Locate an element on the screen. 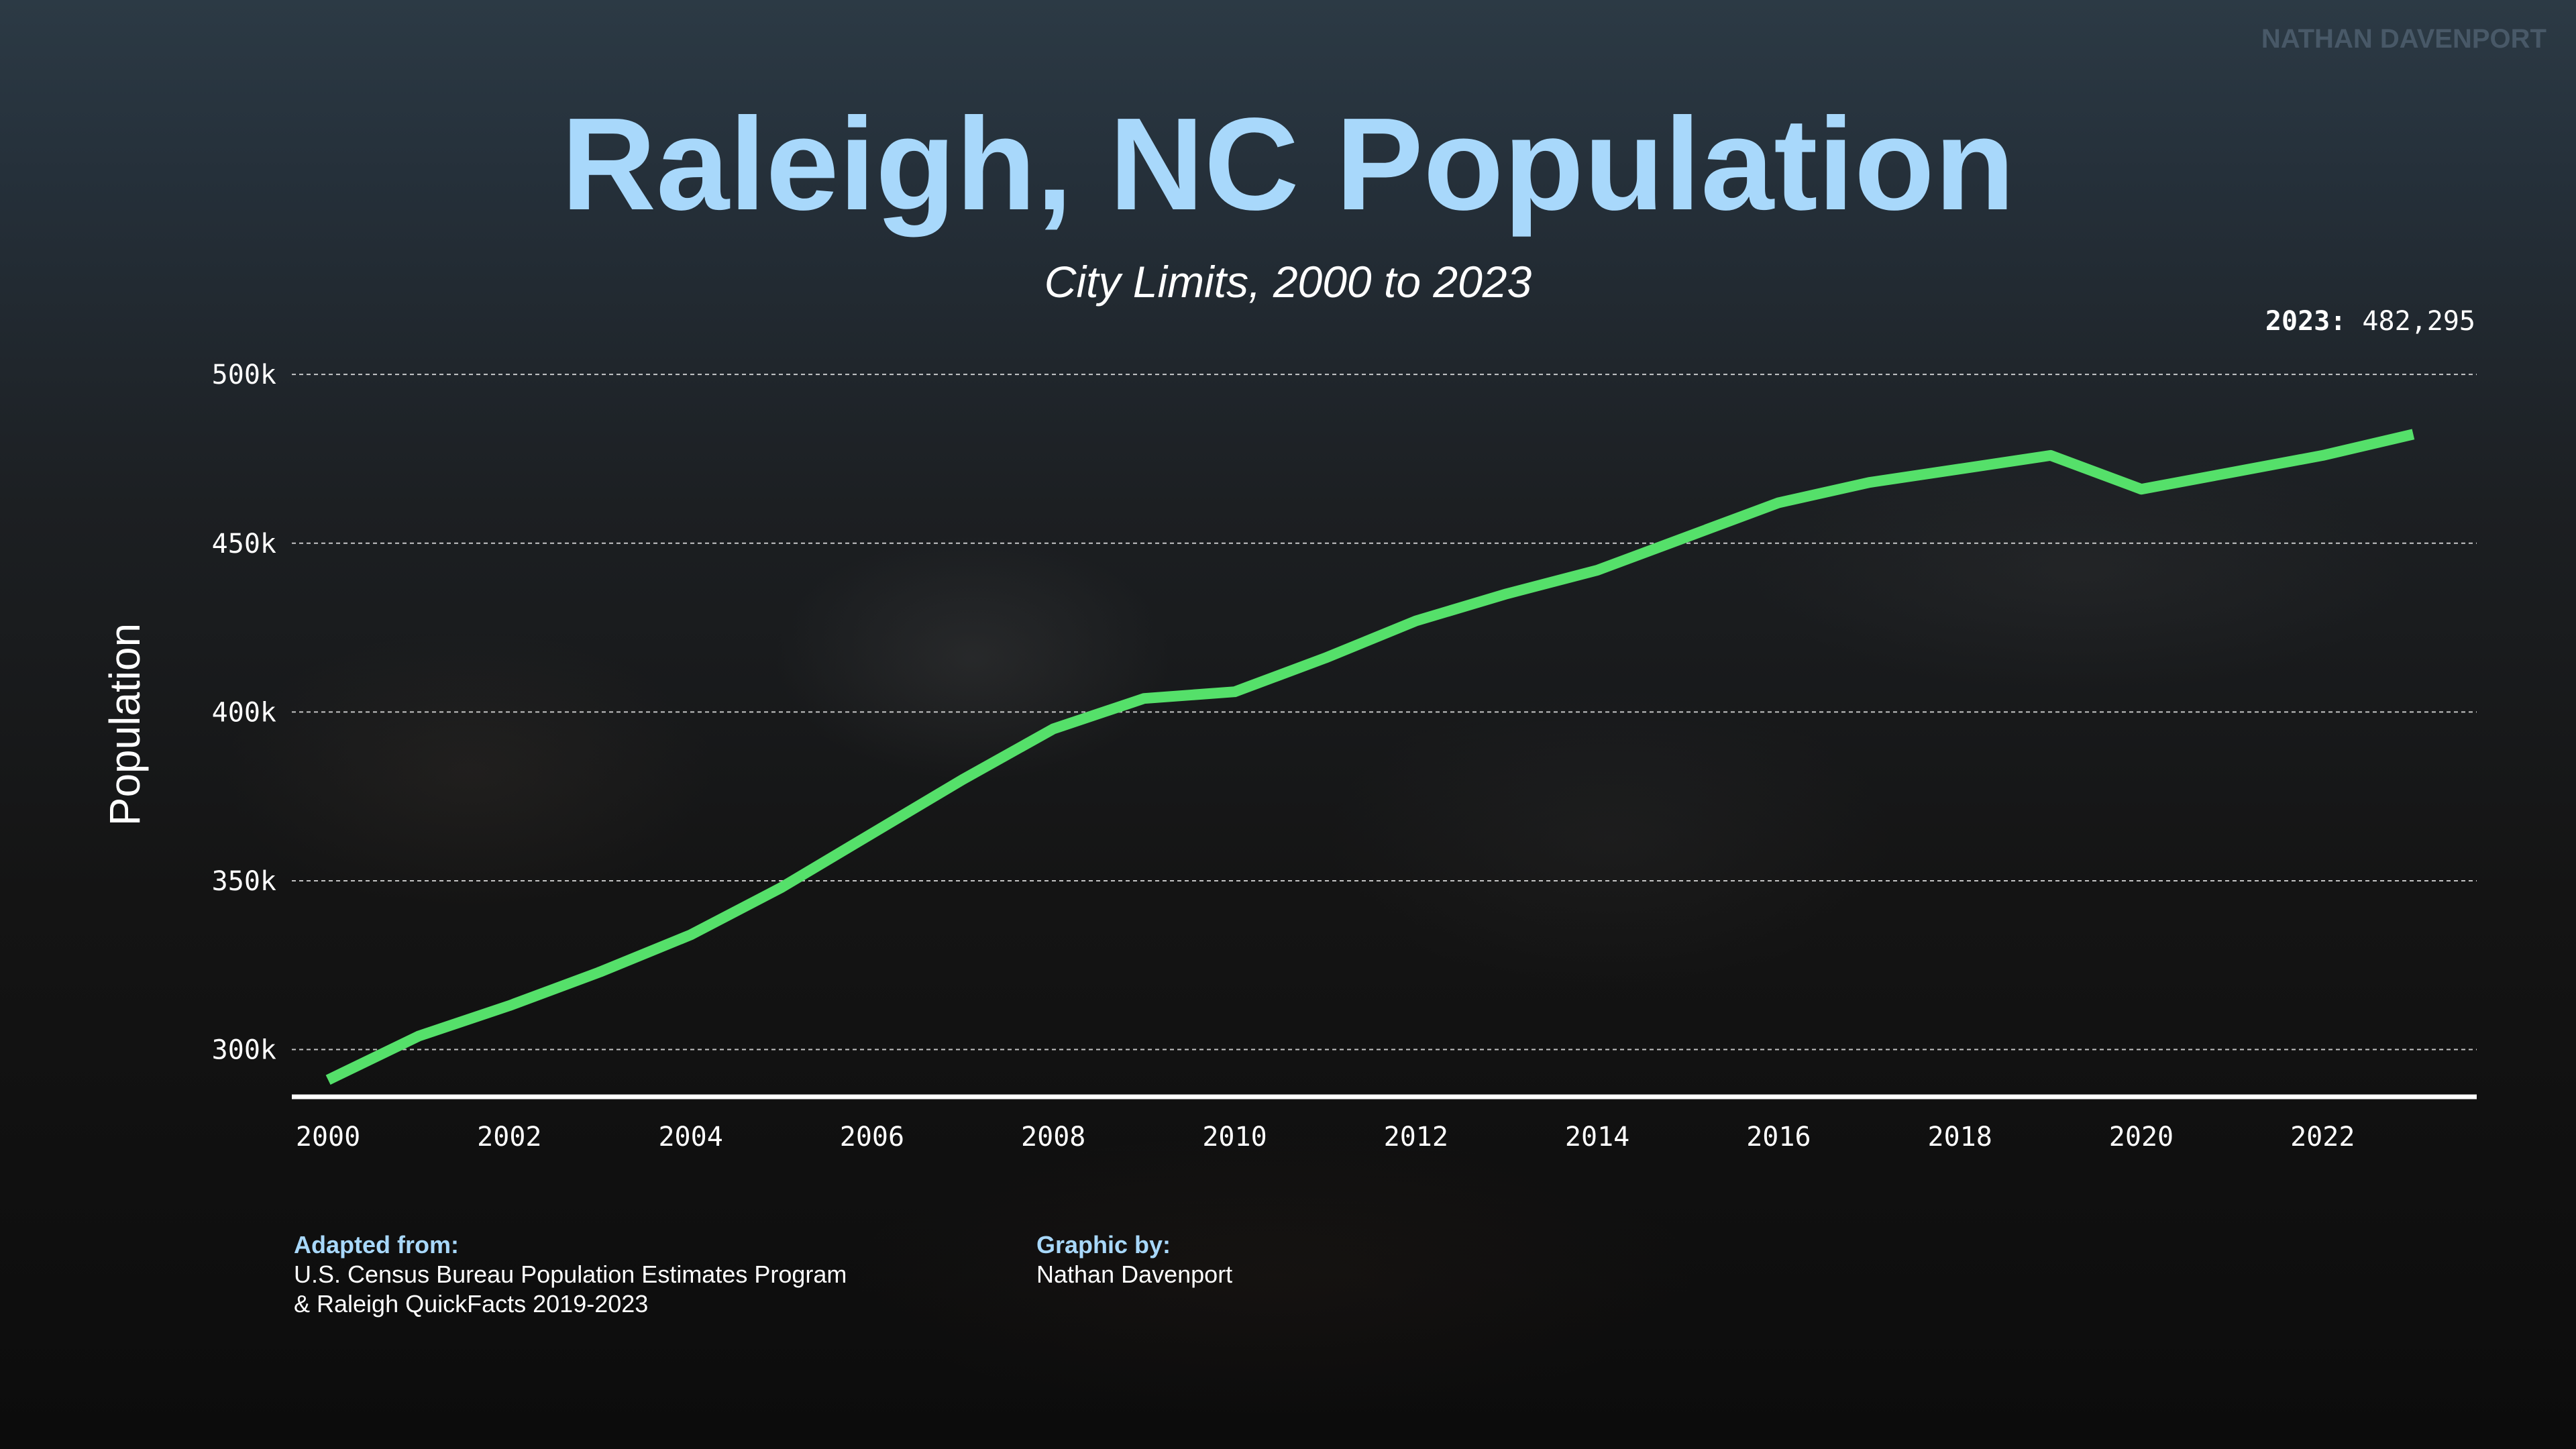 The width and height of the screenshot is (2576, 1449). annotation-value: 482,295 is located at coordinates (2418, 321).